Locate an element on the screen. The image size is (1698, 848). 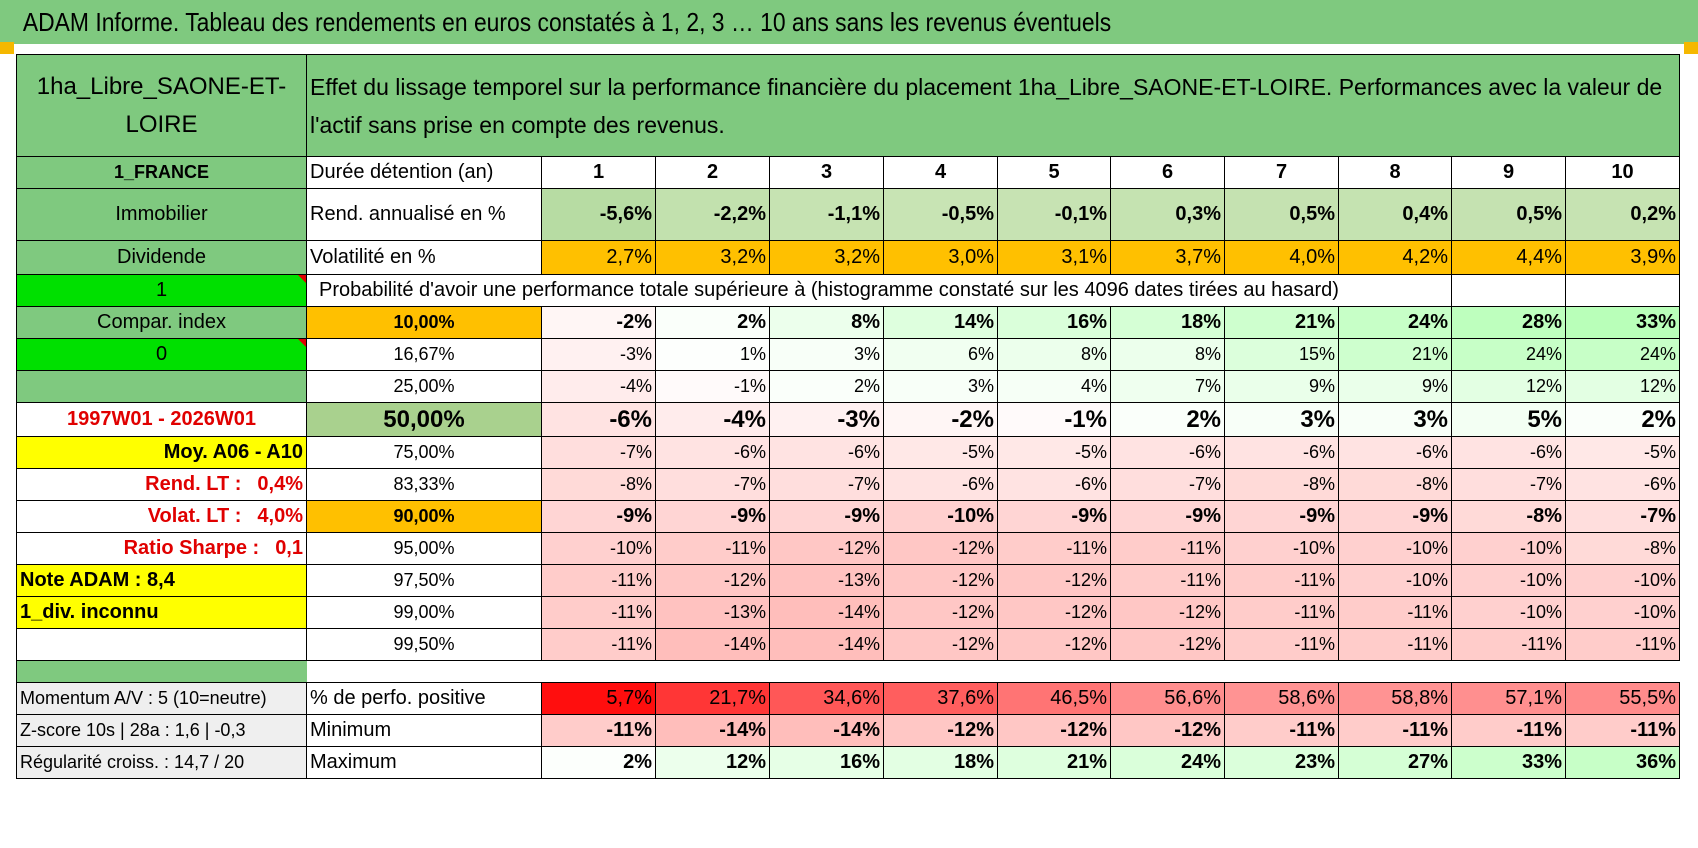
volat-lt-value: 4,0% is located at coordinates (280, 516).